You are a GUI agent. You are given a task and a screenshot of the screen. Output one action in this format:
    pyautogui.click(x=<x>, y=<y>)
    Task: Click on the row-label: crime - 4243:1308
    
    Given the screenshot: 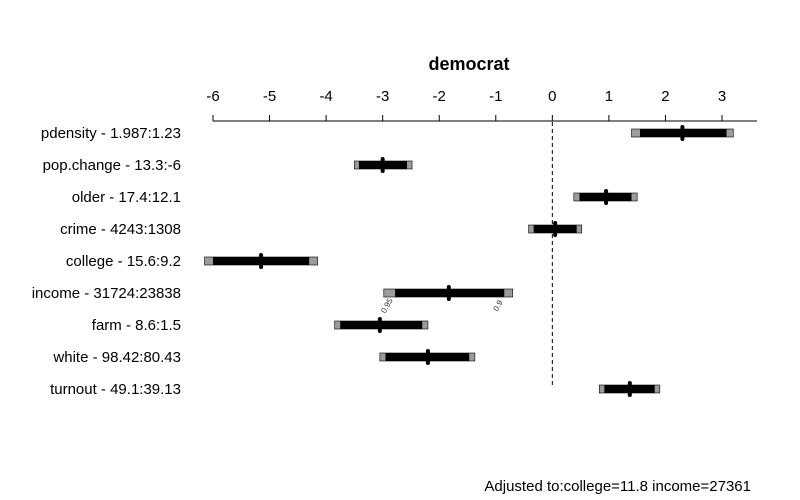 What is the action you would take?
    pyautogui.click(x=120, y=229)
    